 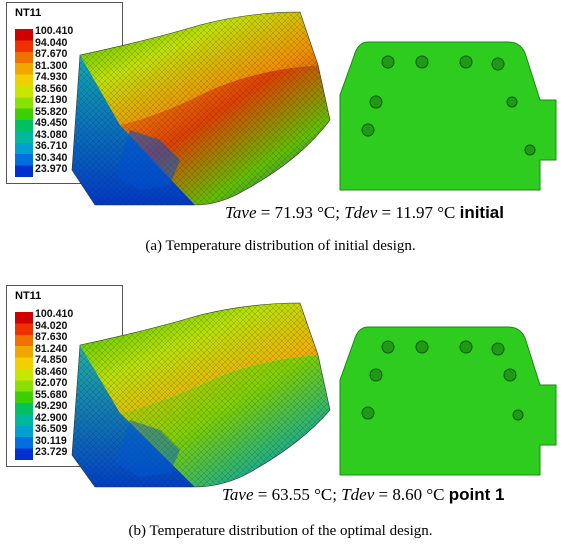 What do you see at coordinates (51, 452) in the screenshot?
I see `legend-value: 23.729` at bounding box center [51, 452].